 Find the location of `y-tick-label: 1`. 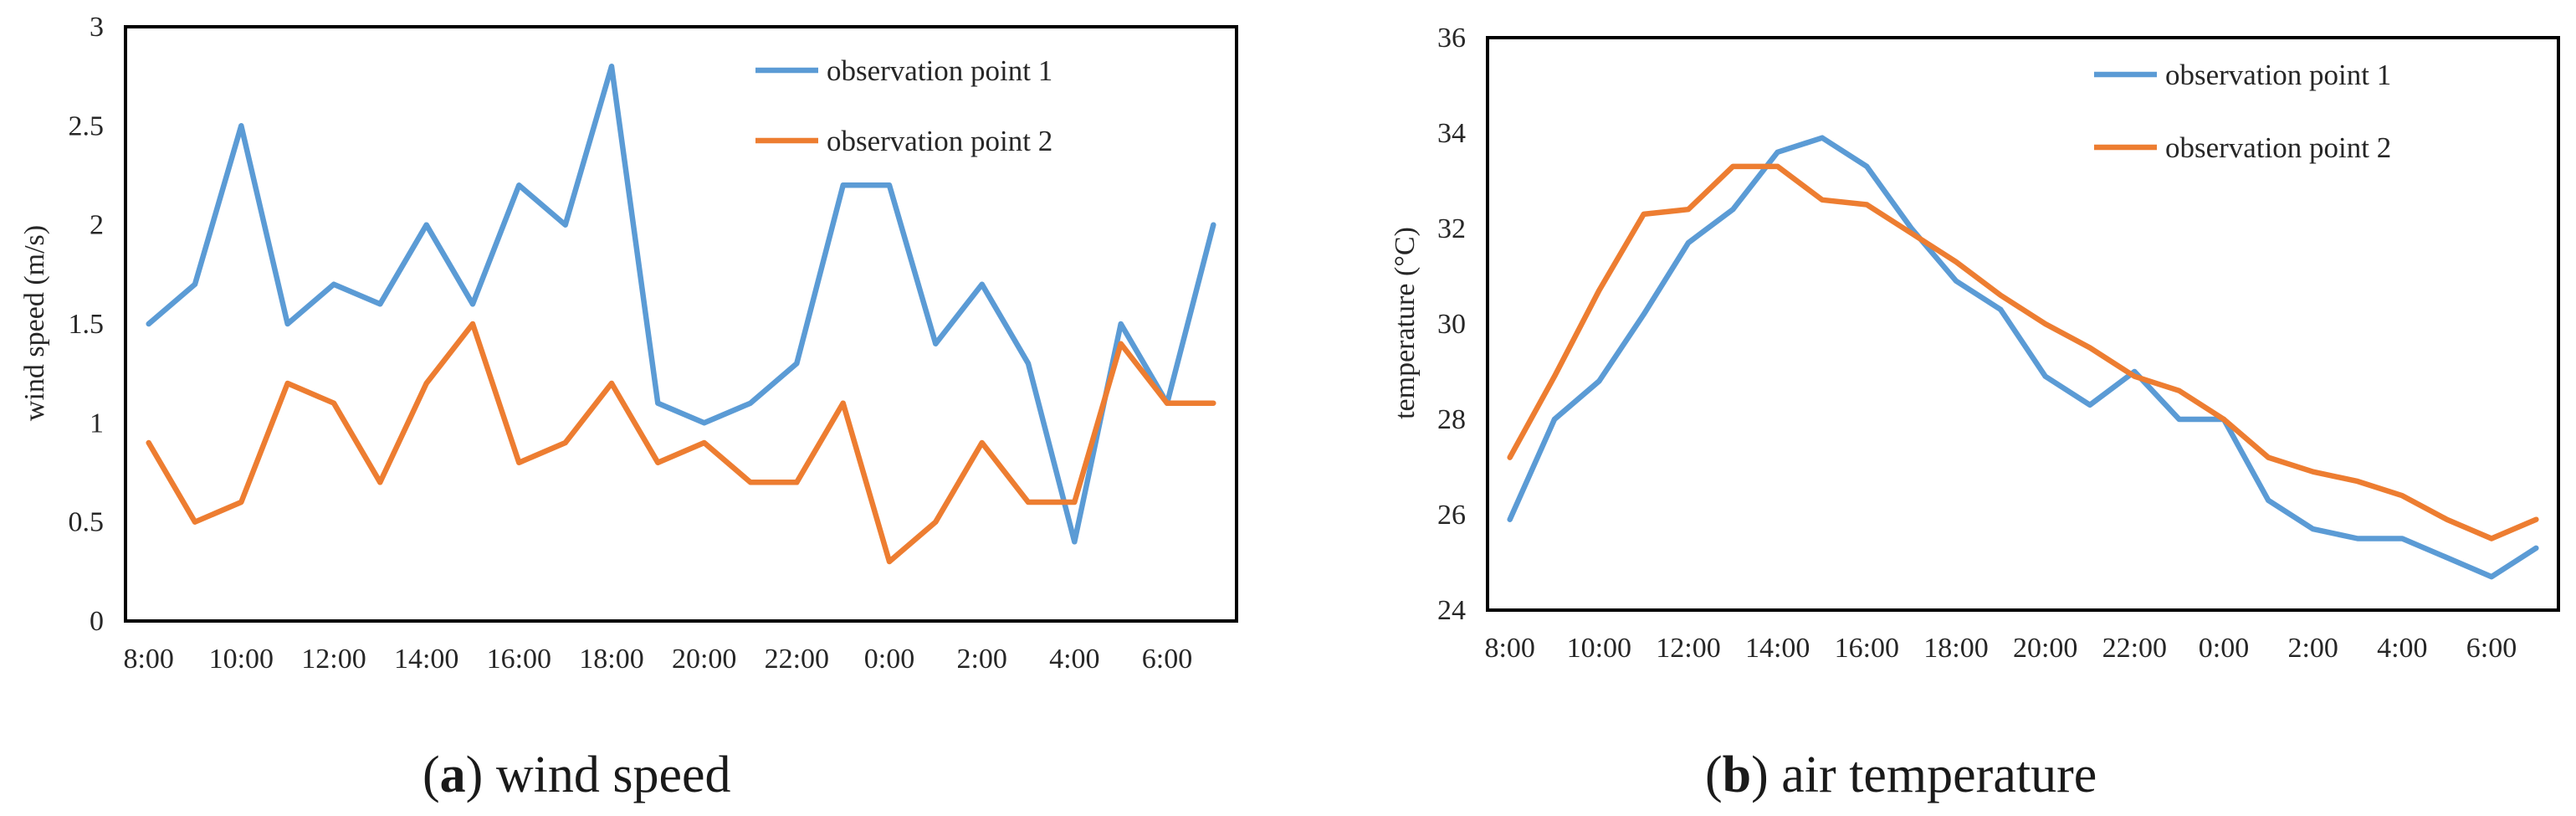

y-tick-label: 1 is located at coordinates (97, 423).